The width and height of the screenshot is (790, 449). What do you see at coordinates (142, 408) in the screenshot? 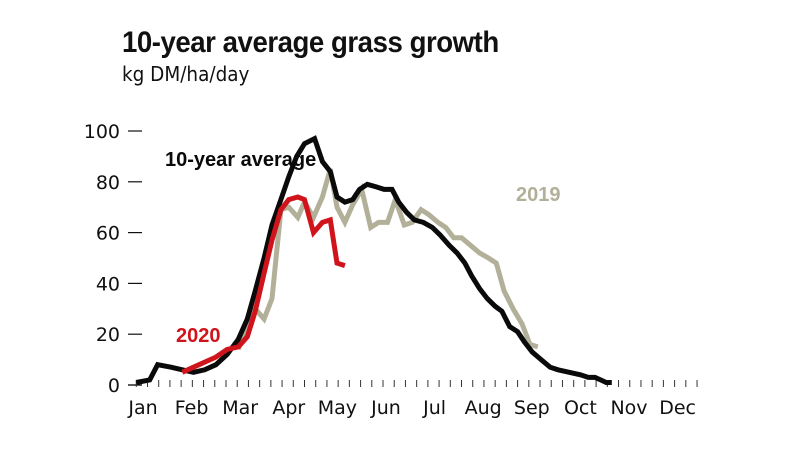
I see `x-tick-label: Jan` at bounding box center [142, 408].